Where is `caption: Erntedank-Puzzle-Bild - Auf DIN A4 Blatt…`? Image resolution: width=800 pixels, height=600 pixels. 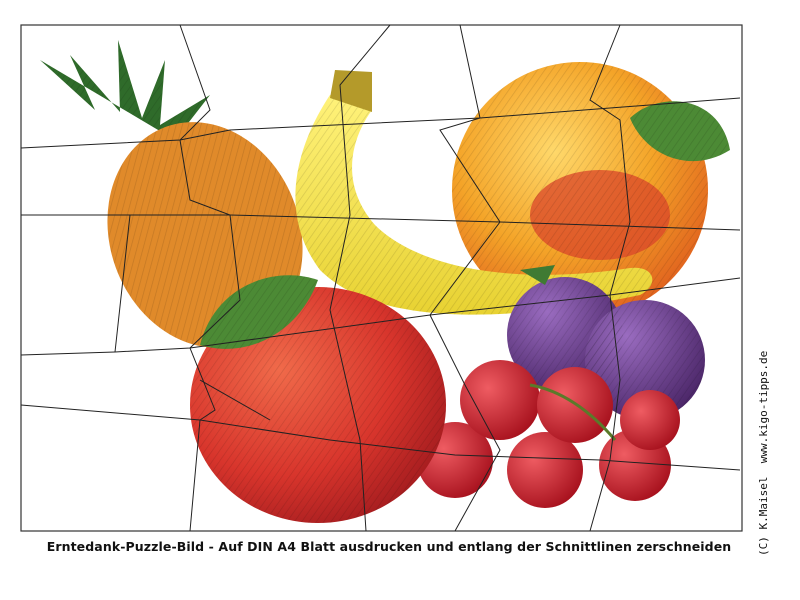
caption: Erntedank-Puzzle-Bild - Auf DIN A4 Blatt… is located at coordinates (389, 546).